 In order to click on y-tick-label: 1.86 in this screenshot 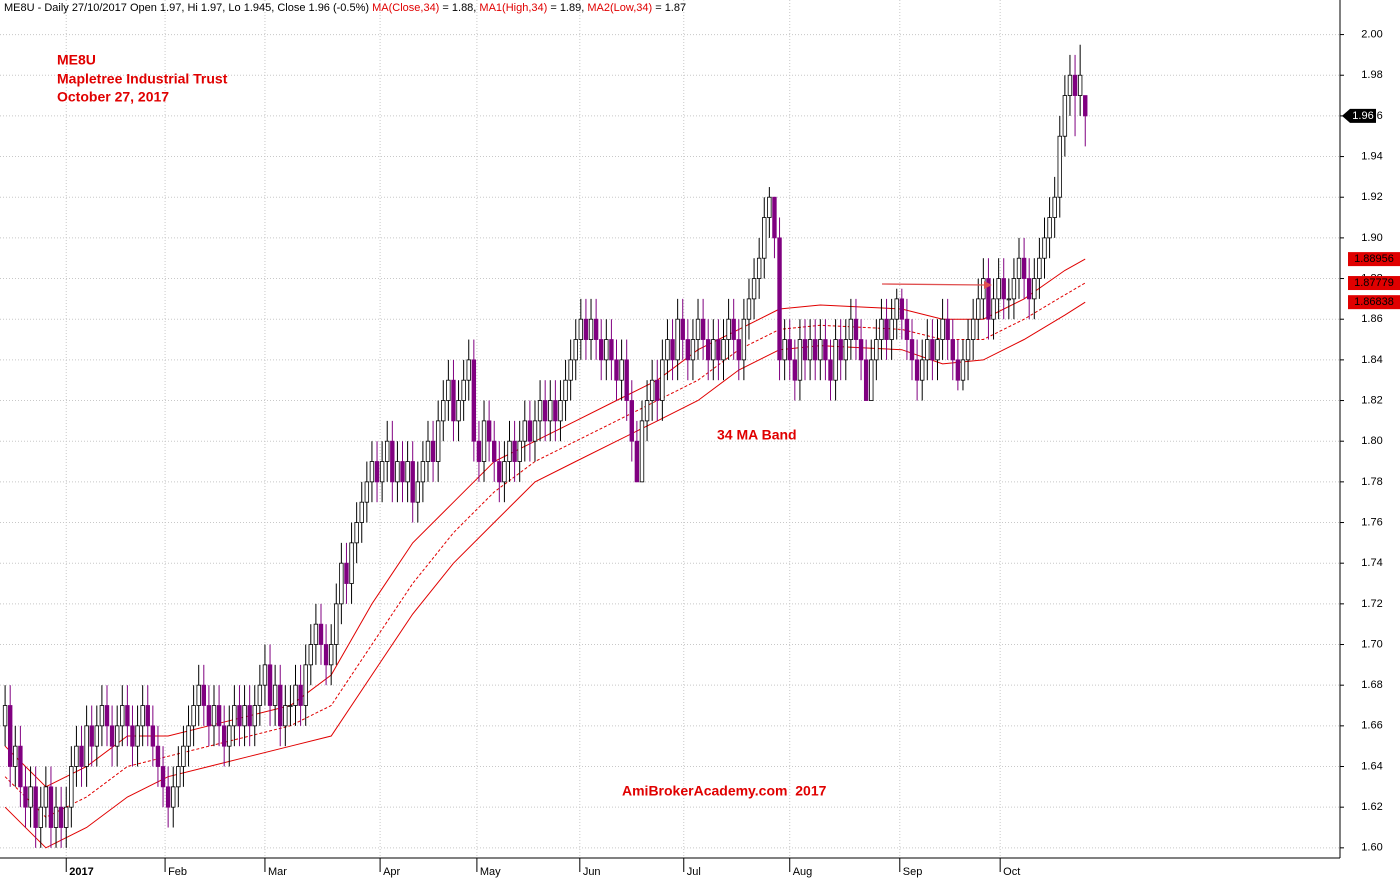, I will do `click(1371, 319)`.